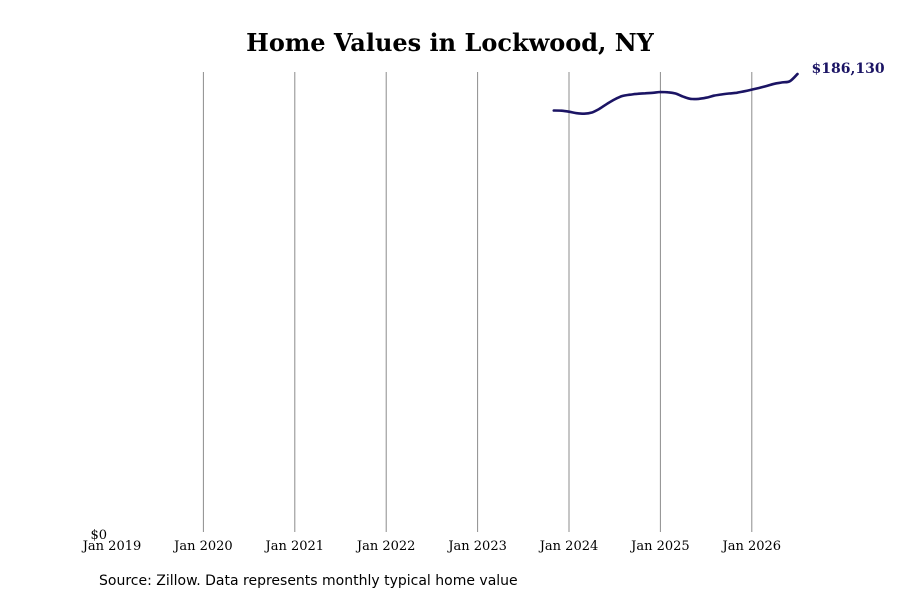 The width and height of the screenshot is (900, 600). I want to click on x-tick-label: Jan 2024, so click(568, 546).